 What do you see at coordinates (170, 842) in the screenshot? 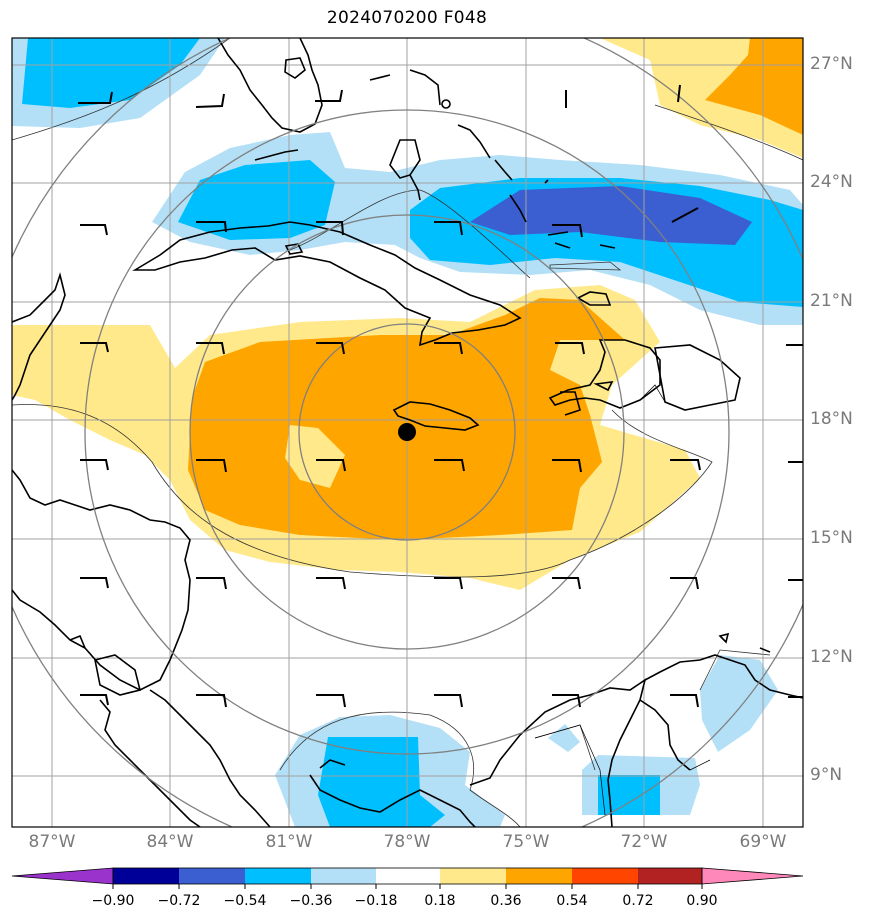
I see `lon-label-84w: 84°W` at bounding box center [170, 842].